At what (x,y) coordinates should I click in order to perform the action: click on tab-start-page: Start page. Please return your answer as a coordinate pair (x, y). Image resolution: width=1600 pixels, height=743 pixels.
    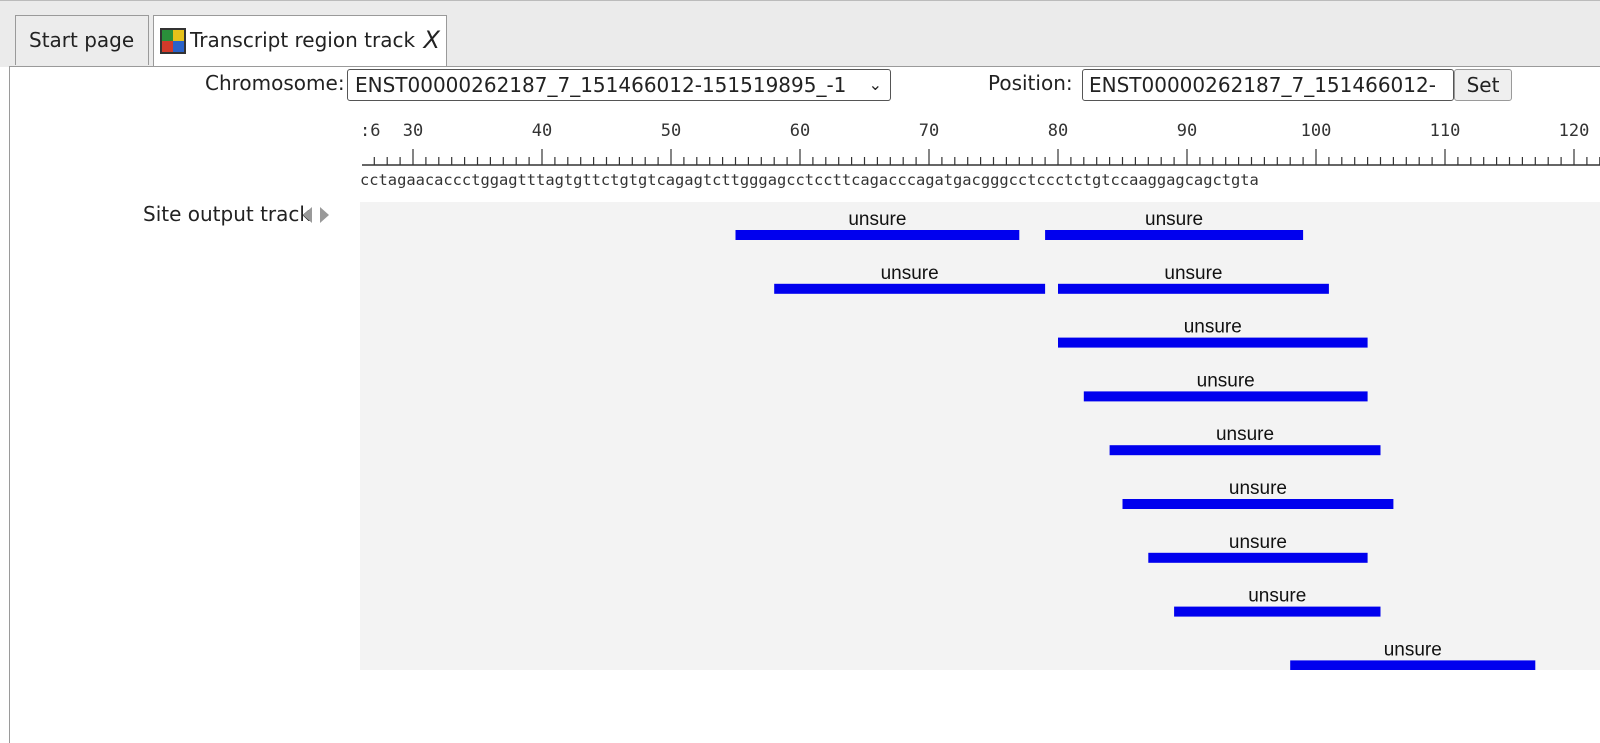
    Looking at the image, I should click on (82, 40).